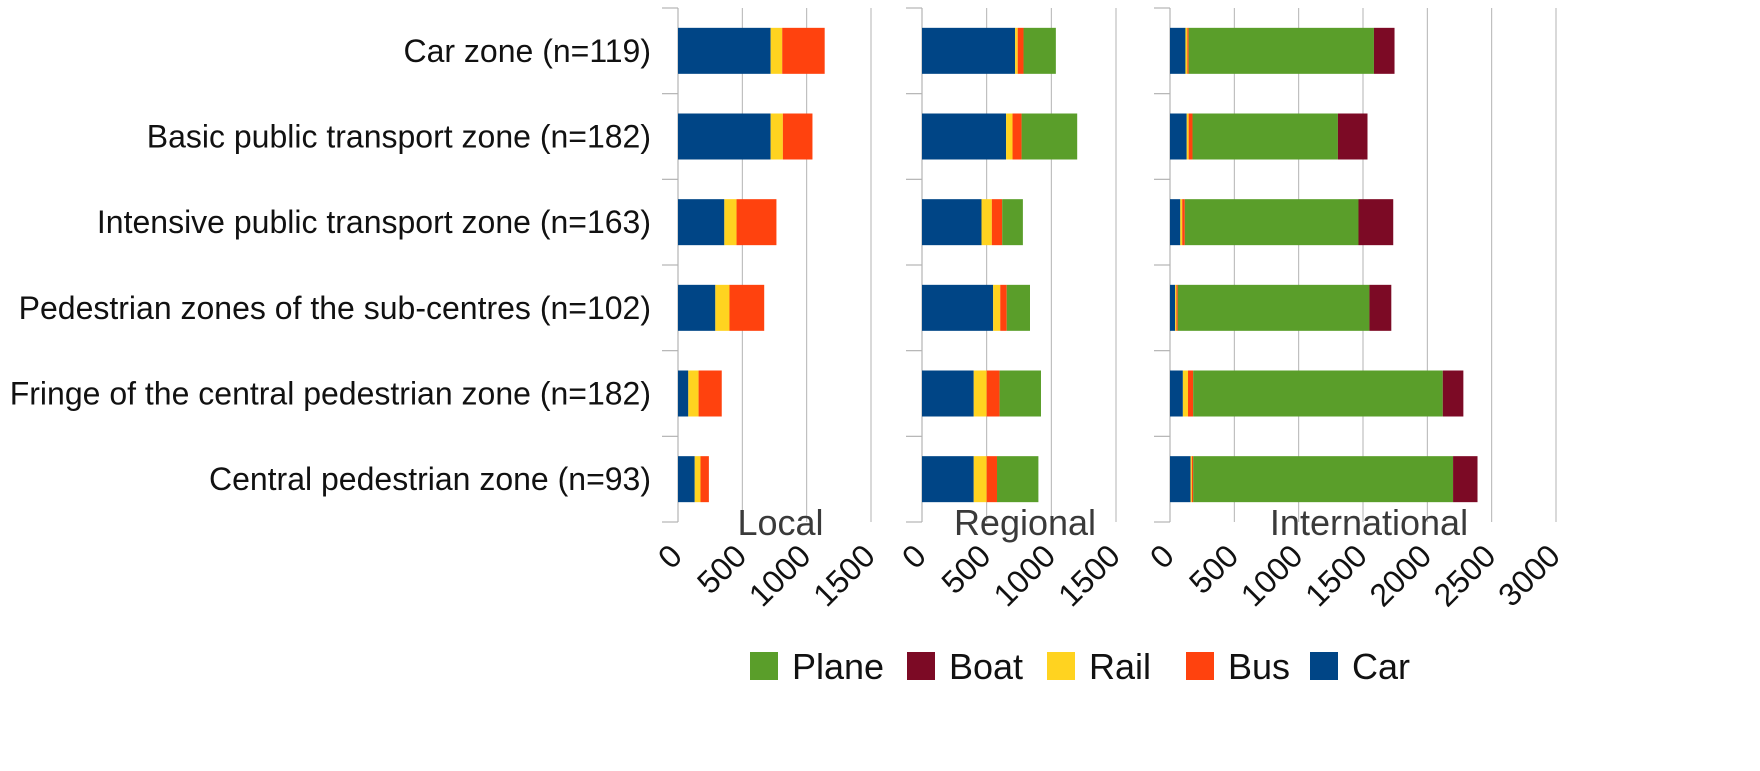  I want to click on x-tick-label-0-1: 500, so click(721, 568).